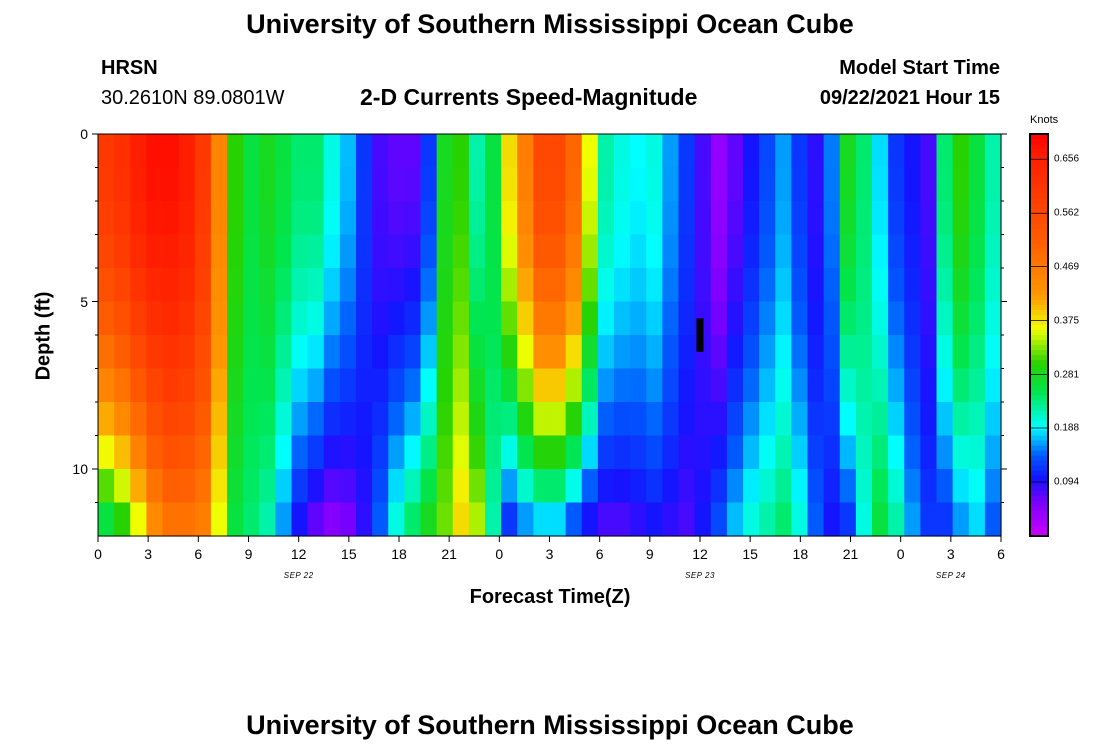  Describe the element at coordinates (550, 597) in the screenshot. I see `x-axis-title: Forecast Time(Z)` at that location.